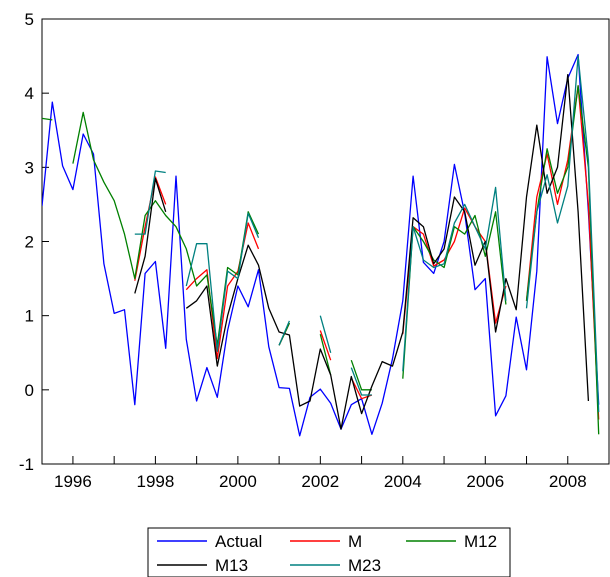  Describe the element at coordinates (355, 541) in the screenshot. I see `legend-label-m: M` at that location.